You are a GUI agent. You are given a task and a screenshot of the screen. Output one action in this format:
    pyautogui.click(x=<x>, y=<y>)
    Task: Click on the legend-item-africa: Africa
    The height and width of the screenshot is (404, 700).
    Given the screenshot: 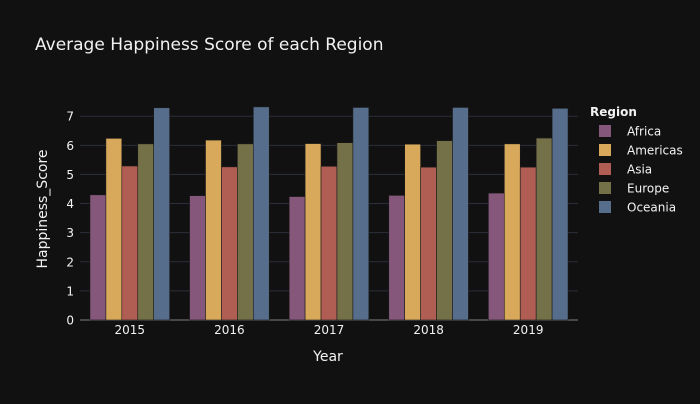 What is the action you would take?
    pyautogui.click(x=630, y=132)
    